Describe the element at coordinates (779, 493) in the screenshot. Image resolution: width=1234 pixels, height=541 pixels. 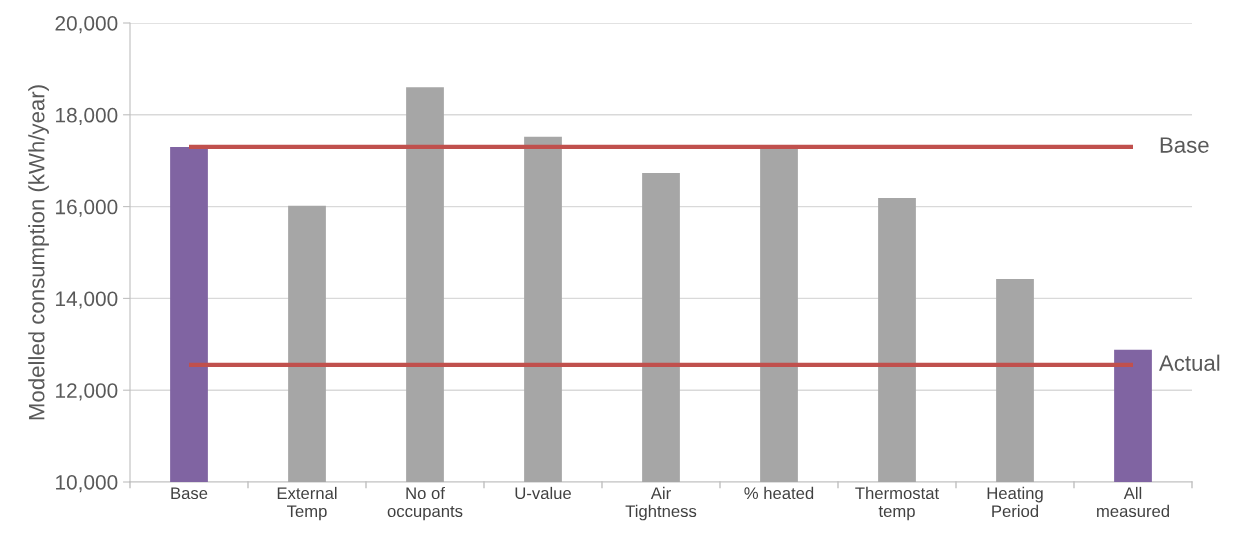
I see `x-tick-label: % heated` at that location.